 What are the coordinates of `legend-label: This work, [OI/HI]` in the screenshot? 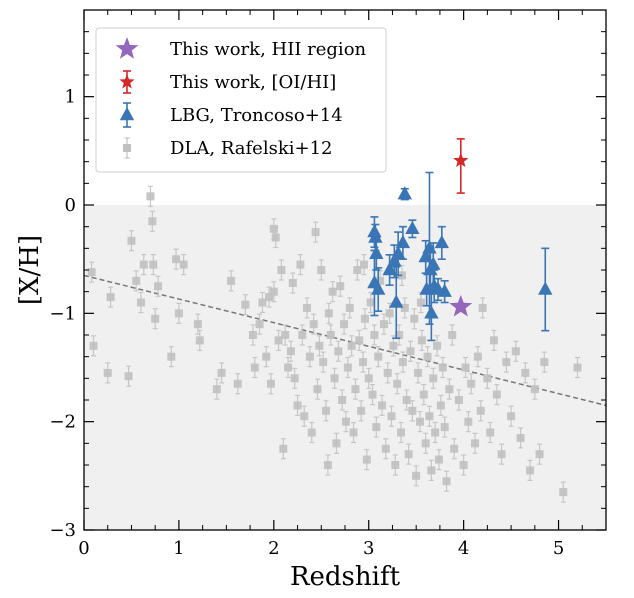 It's located at (253, 82).